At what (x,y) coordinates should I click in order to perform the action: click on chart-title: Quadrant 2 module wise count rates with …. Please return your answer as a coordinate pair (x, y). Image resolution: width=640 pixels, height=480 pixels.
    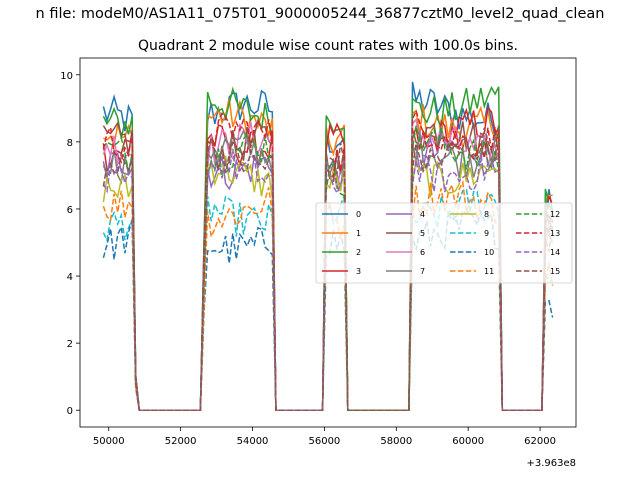
    Looking at the image, I should click on (328, 46).